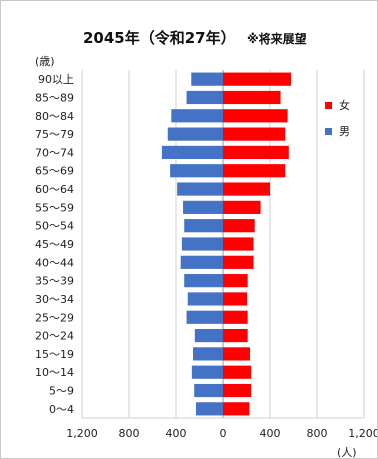 The height and width of the screenshot is (459, 378). Describe the element at coordinates (54, 336) in the screenshot. I see `category-label: 20～24` at that location.